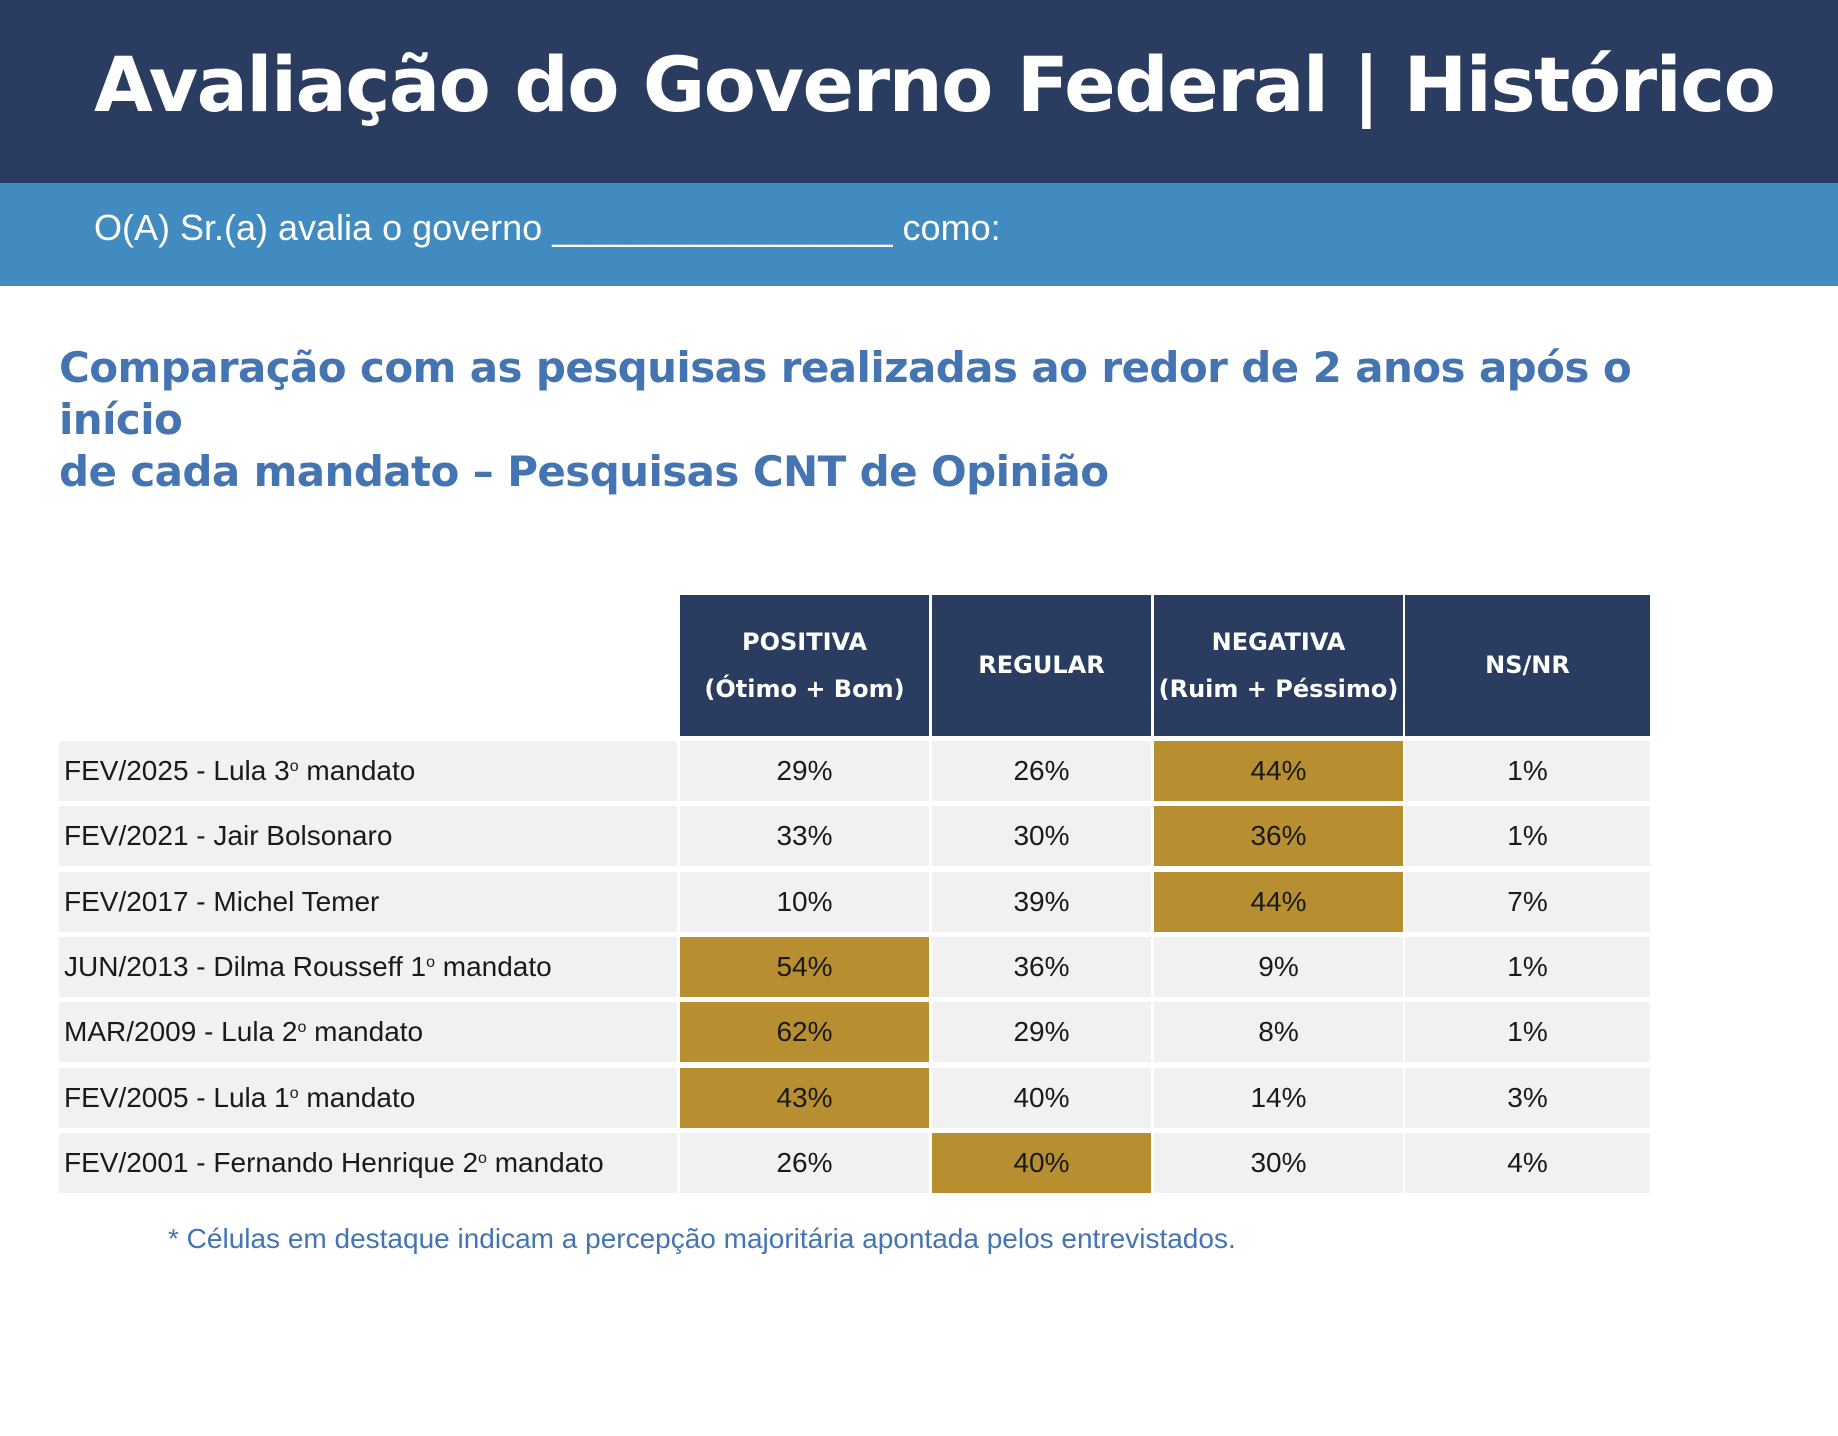 This screenshot has width=1838, height=1436. Describe the element at coordinates (804, 1097) in the screenshot. I see `highlighted-value-cell: 43%` at that location.